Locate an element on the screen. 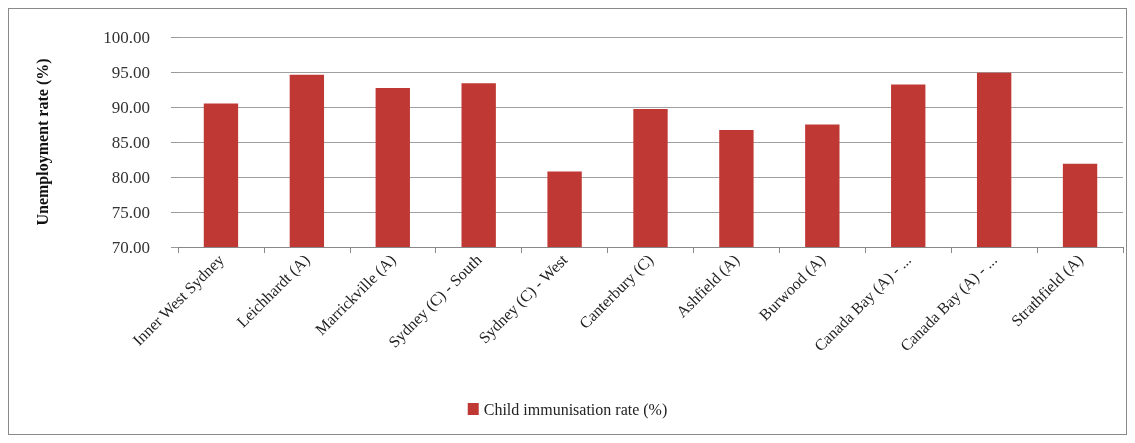 Image resolution: width=1135 pixels, height=443 pixels. y-tick-label: 75.00 is located at coordinates (130, 212).